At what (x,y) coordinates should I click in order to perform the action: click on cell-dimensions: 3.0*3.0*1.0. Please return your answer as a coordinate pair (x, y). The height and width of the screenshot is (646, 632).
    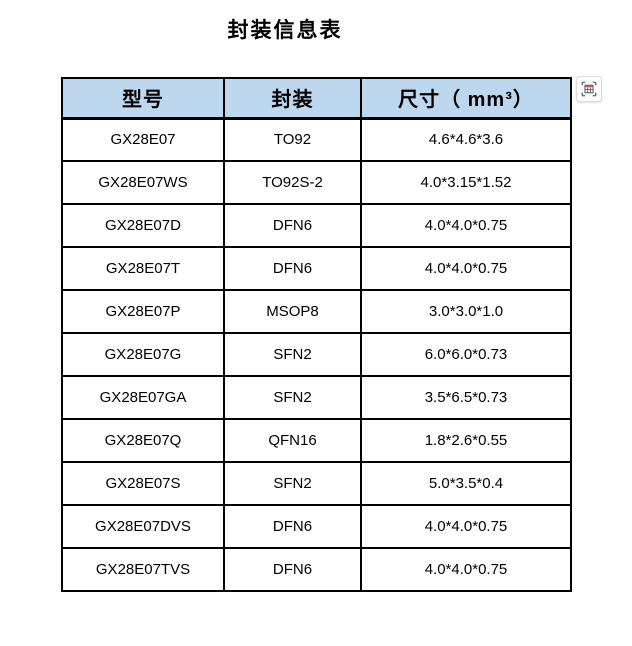
    Looking at the image, I should click on (466, 311).